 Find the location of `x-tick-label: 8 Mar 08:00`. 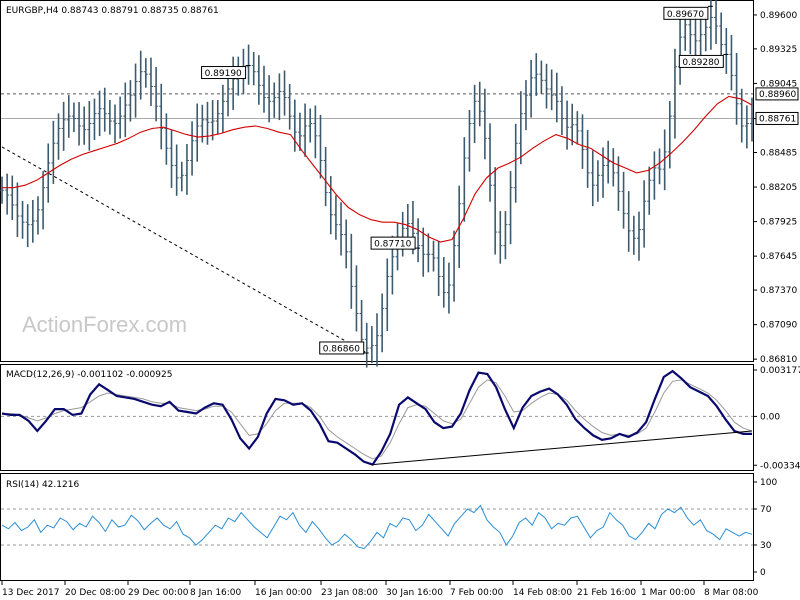

x-tick-label: 8 Mar 08:00 is located at coordinates (731, 593).